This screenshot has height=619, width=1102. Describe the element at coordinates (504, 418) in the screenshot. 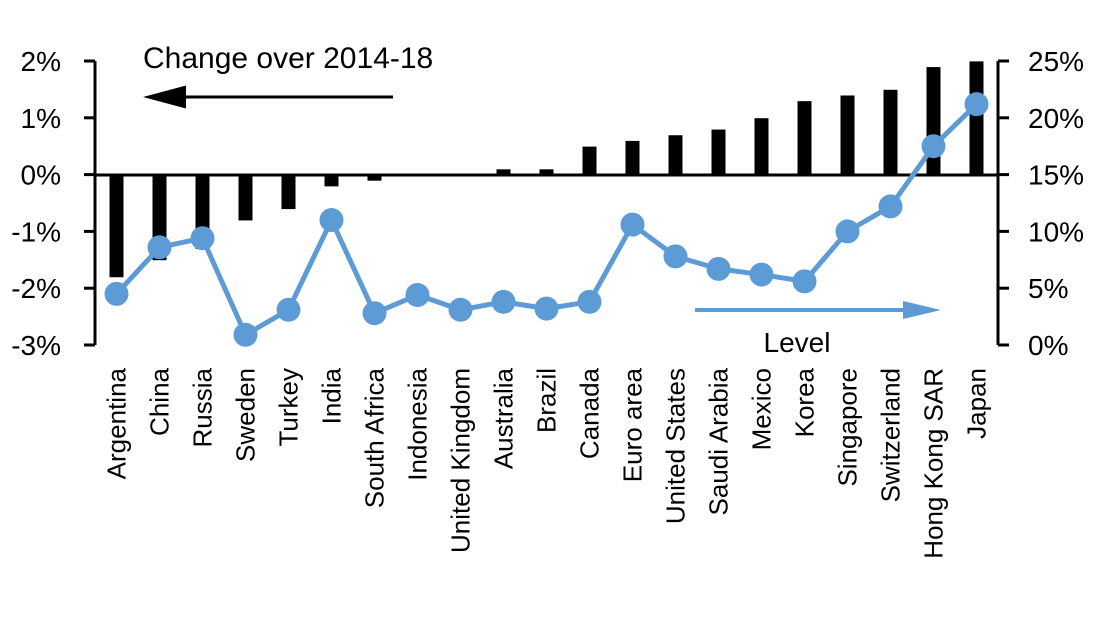

I see `x-axis-label-australia: Australia` at that location.